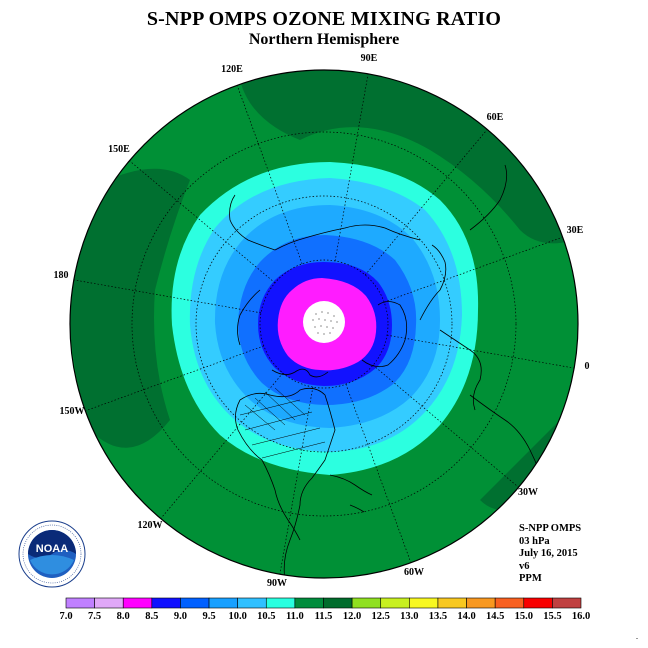 Image resolution: width=648 pixels, height=648 pixels. What do you see at coordinates (381, 616) in the screenshot?
I see `colorbar-tick-label: 12.5` at bounding box center [381, 616].